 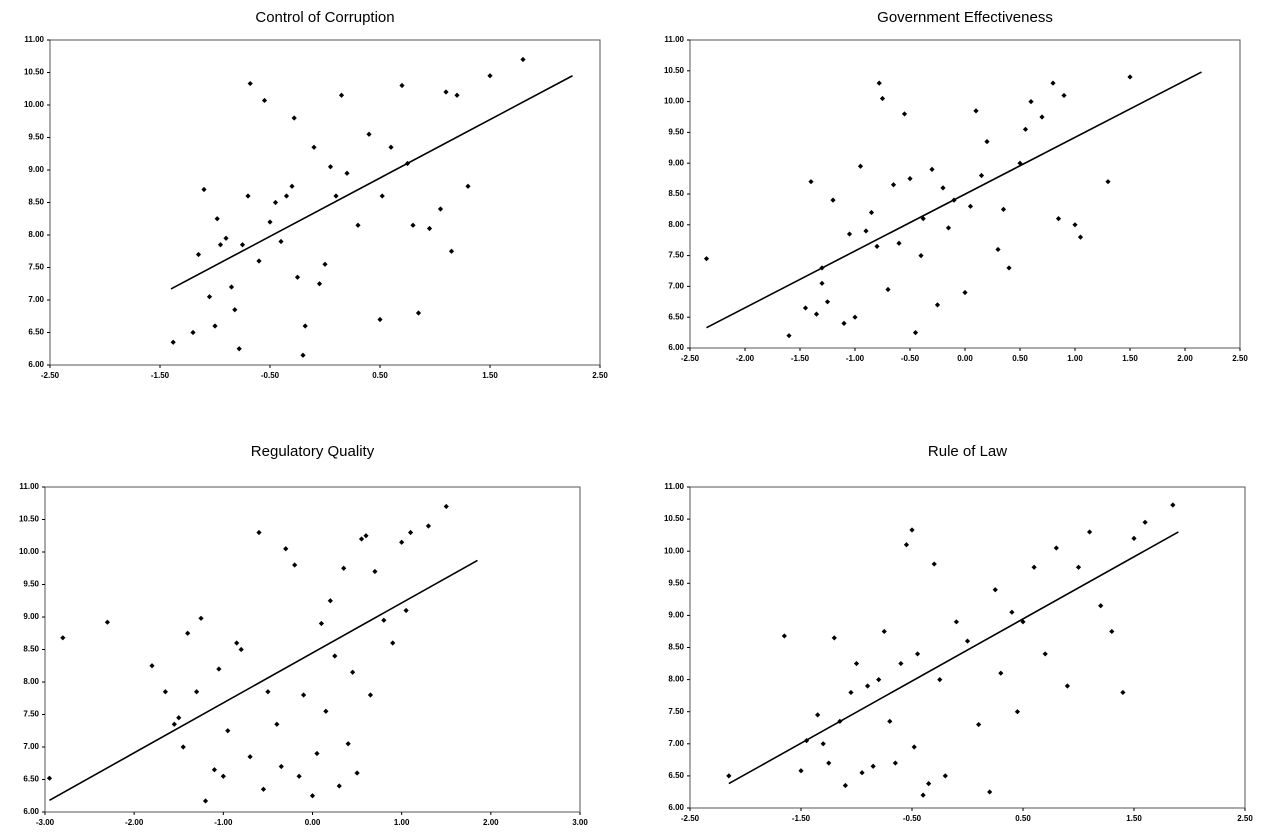 What do you see at coordinates (1023, 818) in the screenshot?
I see `x-tick-label: 0.50` at bounding box center [1023, 818].